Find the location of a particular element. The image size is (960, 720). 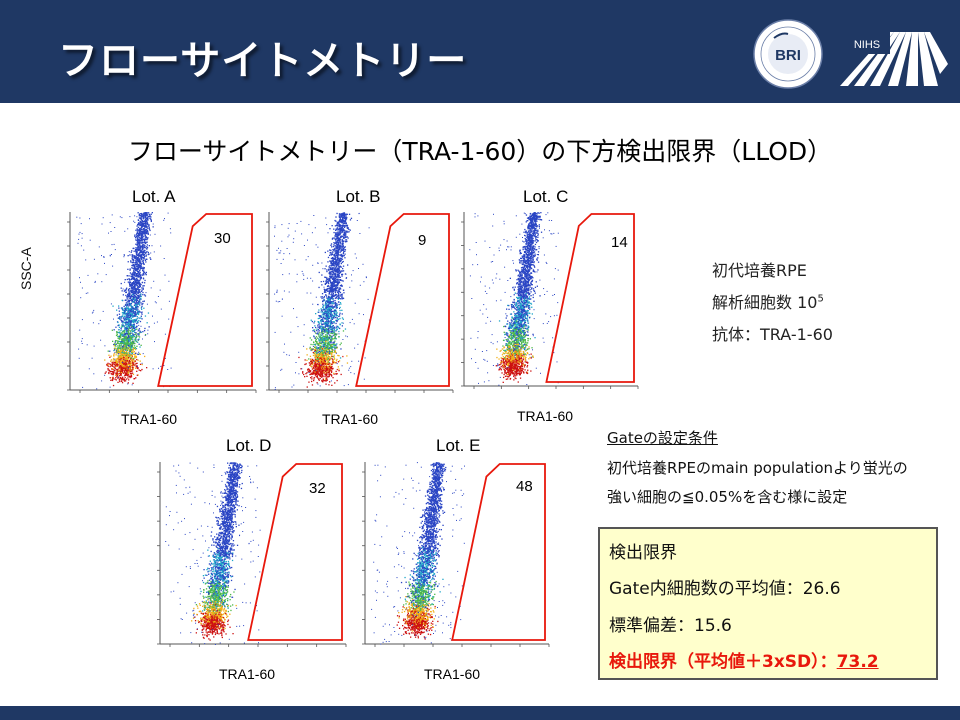

mean-label: Gate内細胞数の平均値： is located at coordinates (706, 589).